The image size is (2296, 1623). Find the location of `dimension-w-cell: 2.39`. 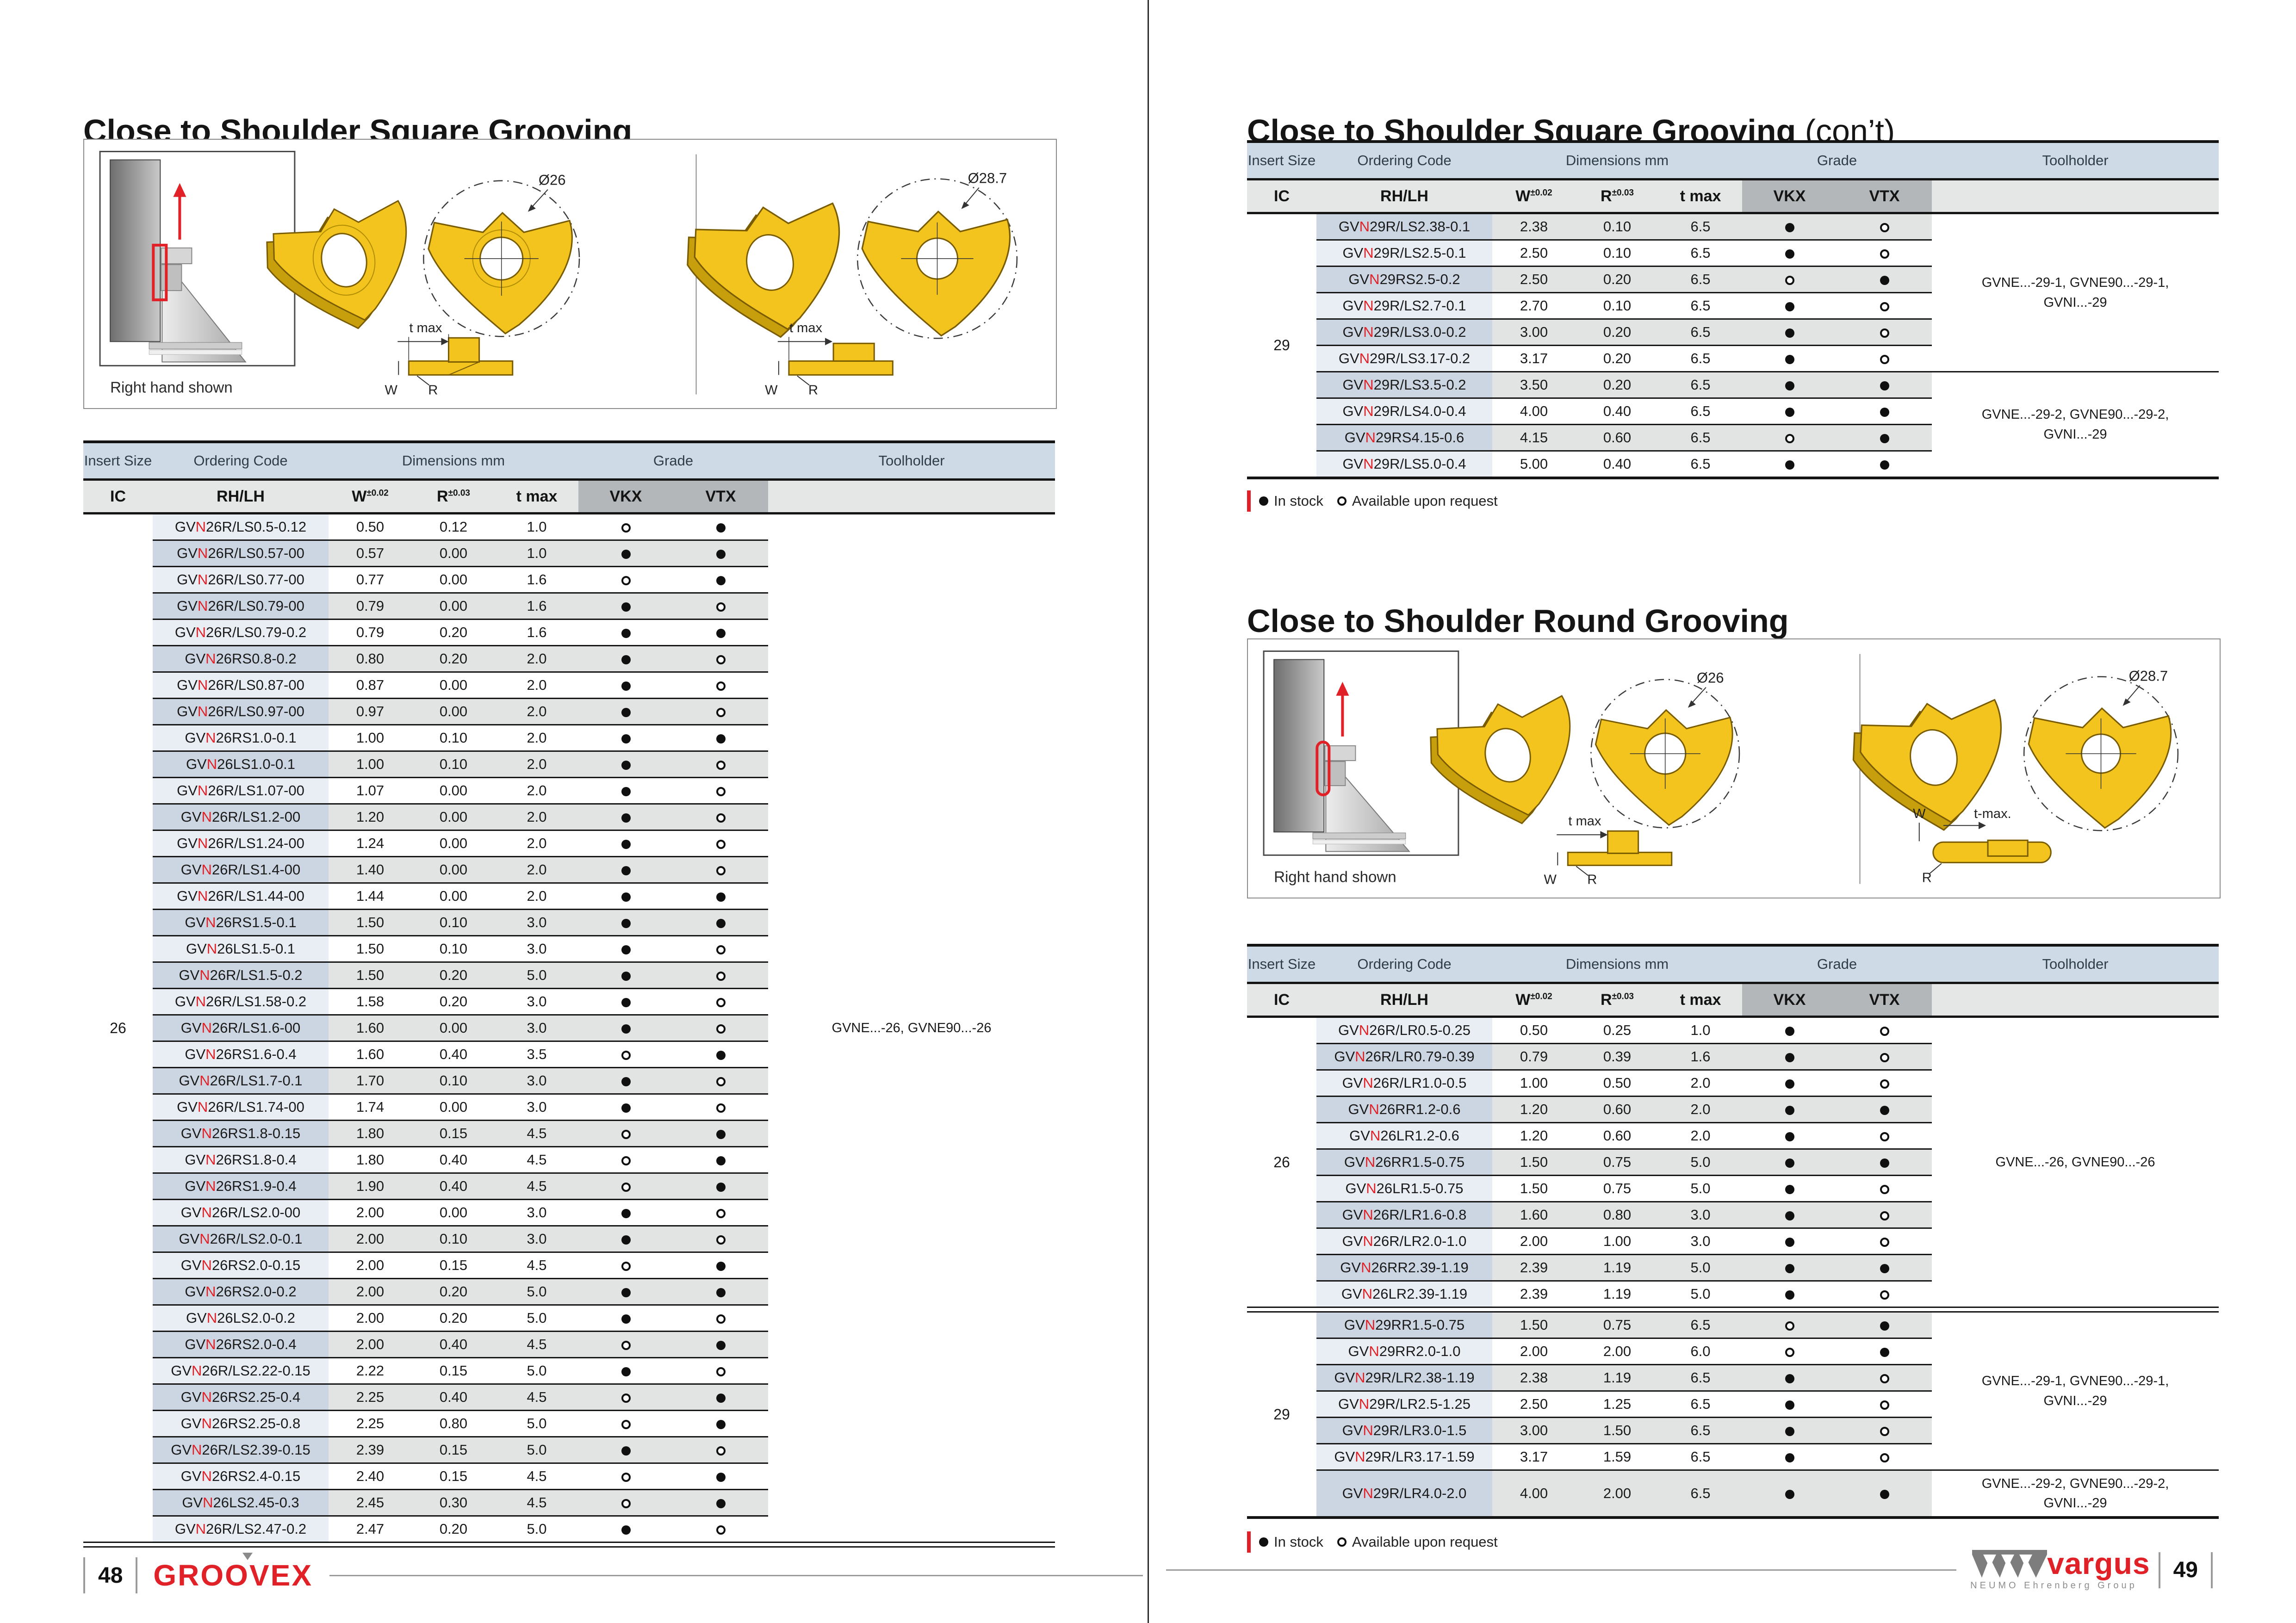

dimension-w-cell: 2.39 is located at coordinates (1534, 1294).